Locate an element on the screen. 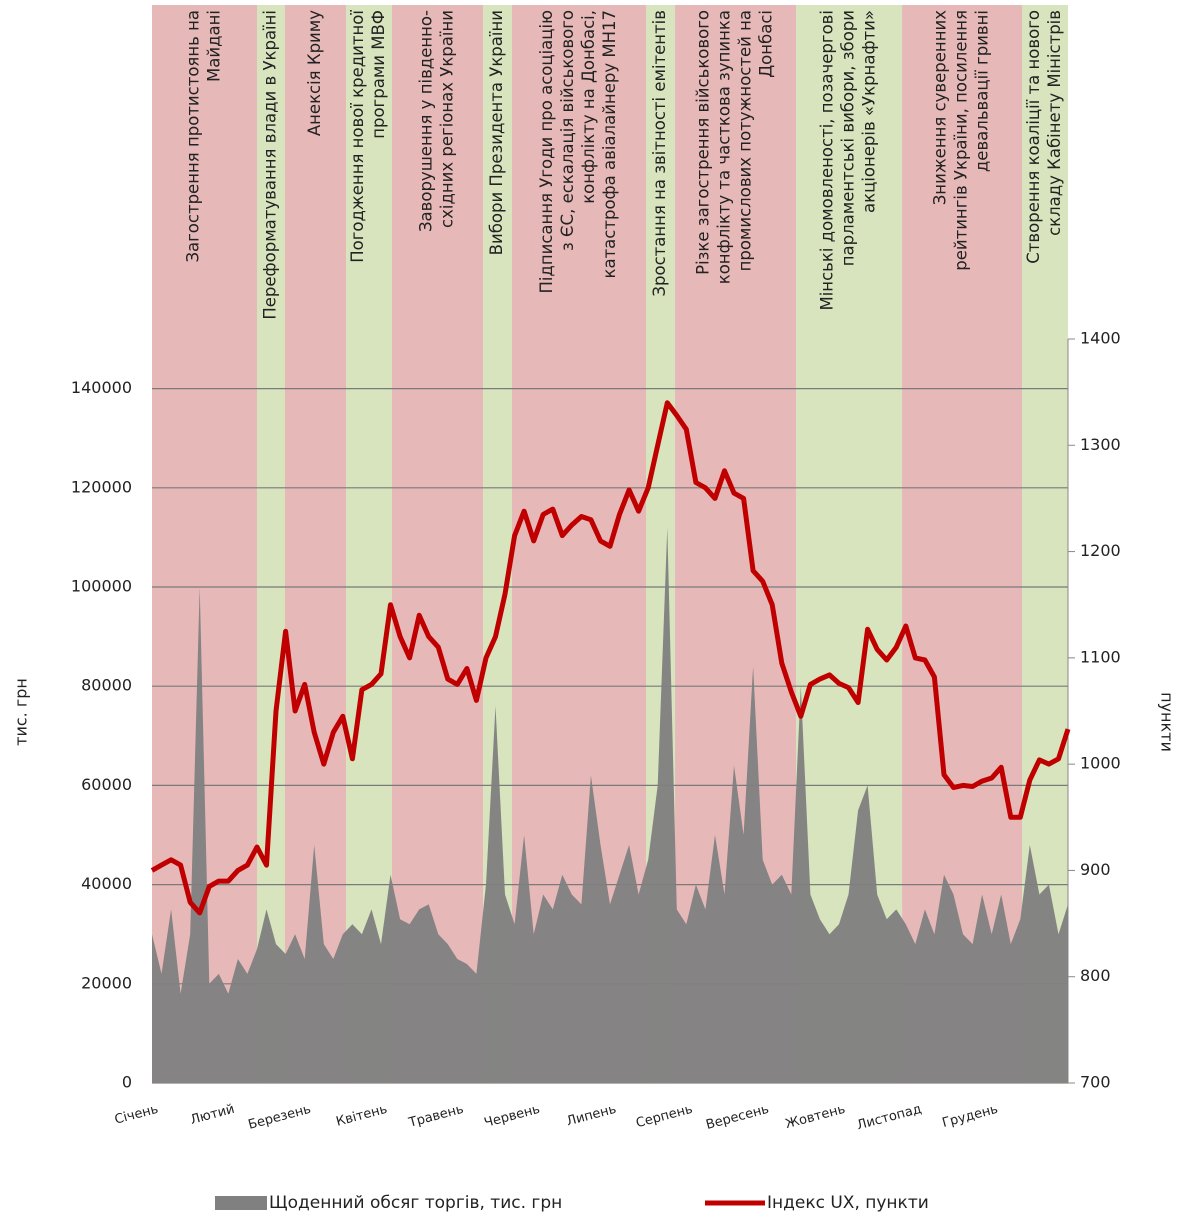  y2-tick-label: 1400 is located at coordinates (1100, 338).